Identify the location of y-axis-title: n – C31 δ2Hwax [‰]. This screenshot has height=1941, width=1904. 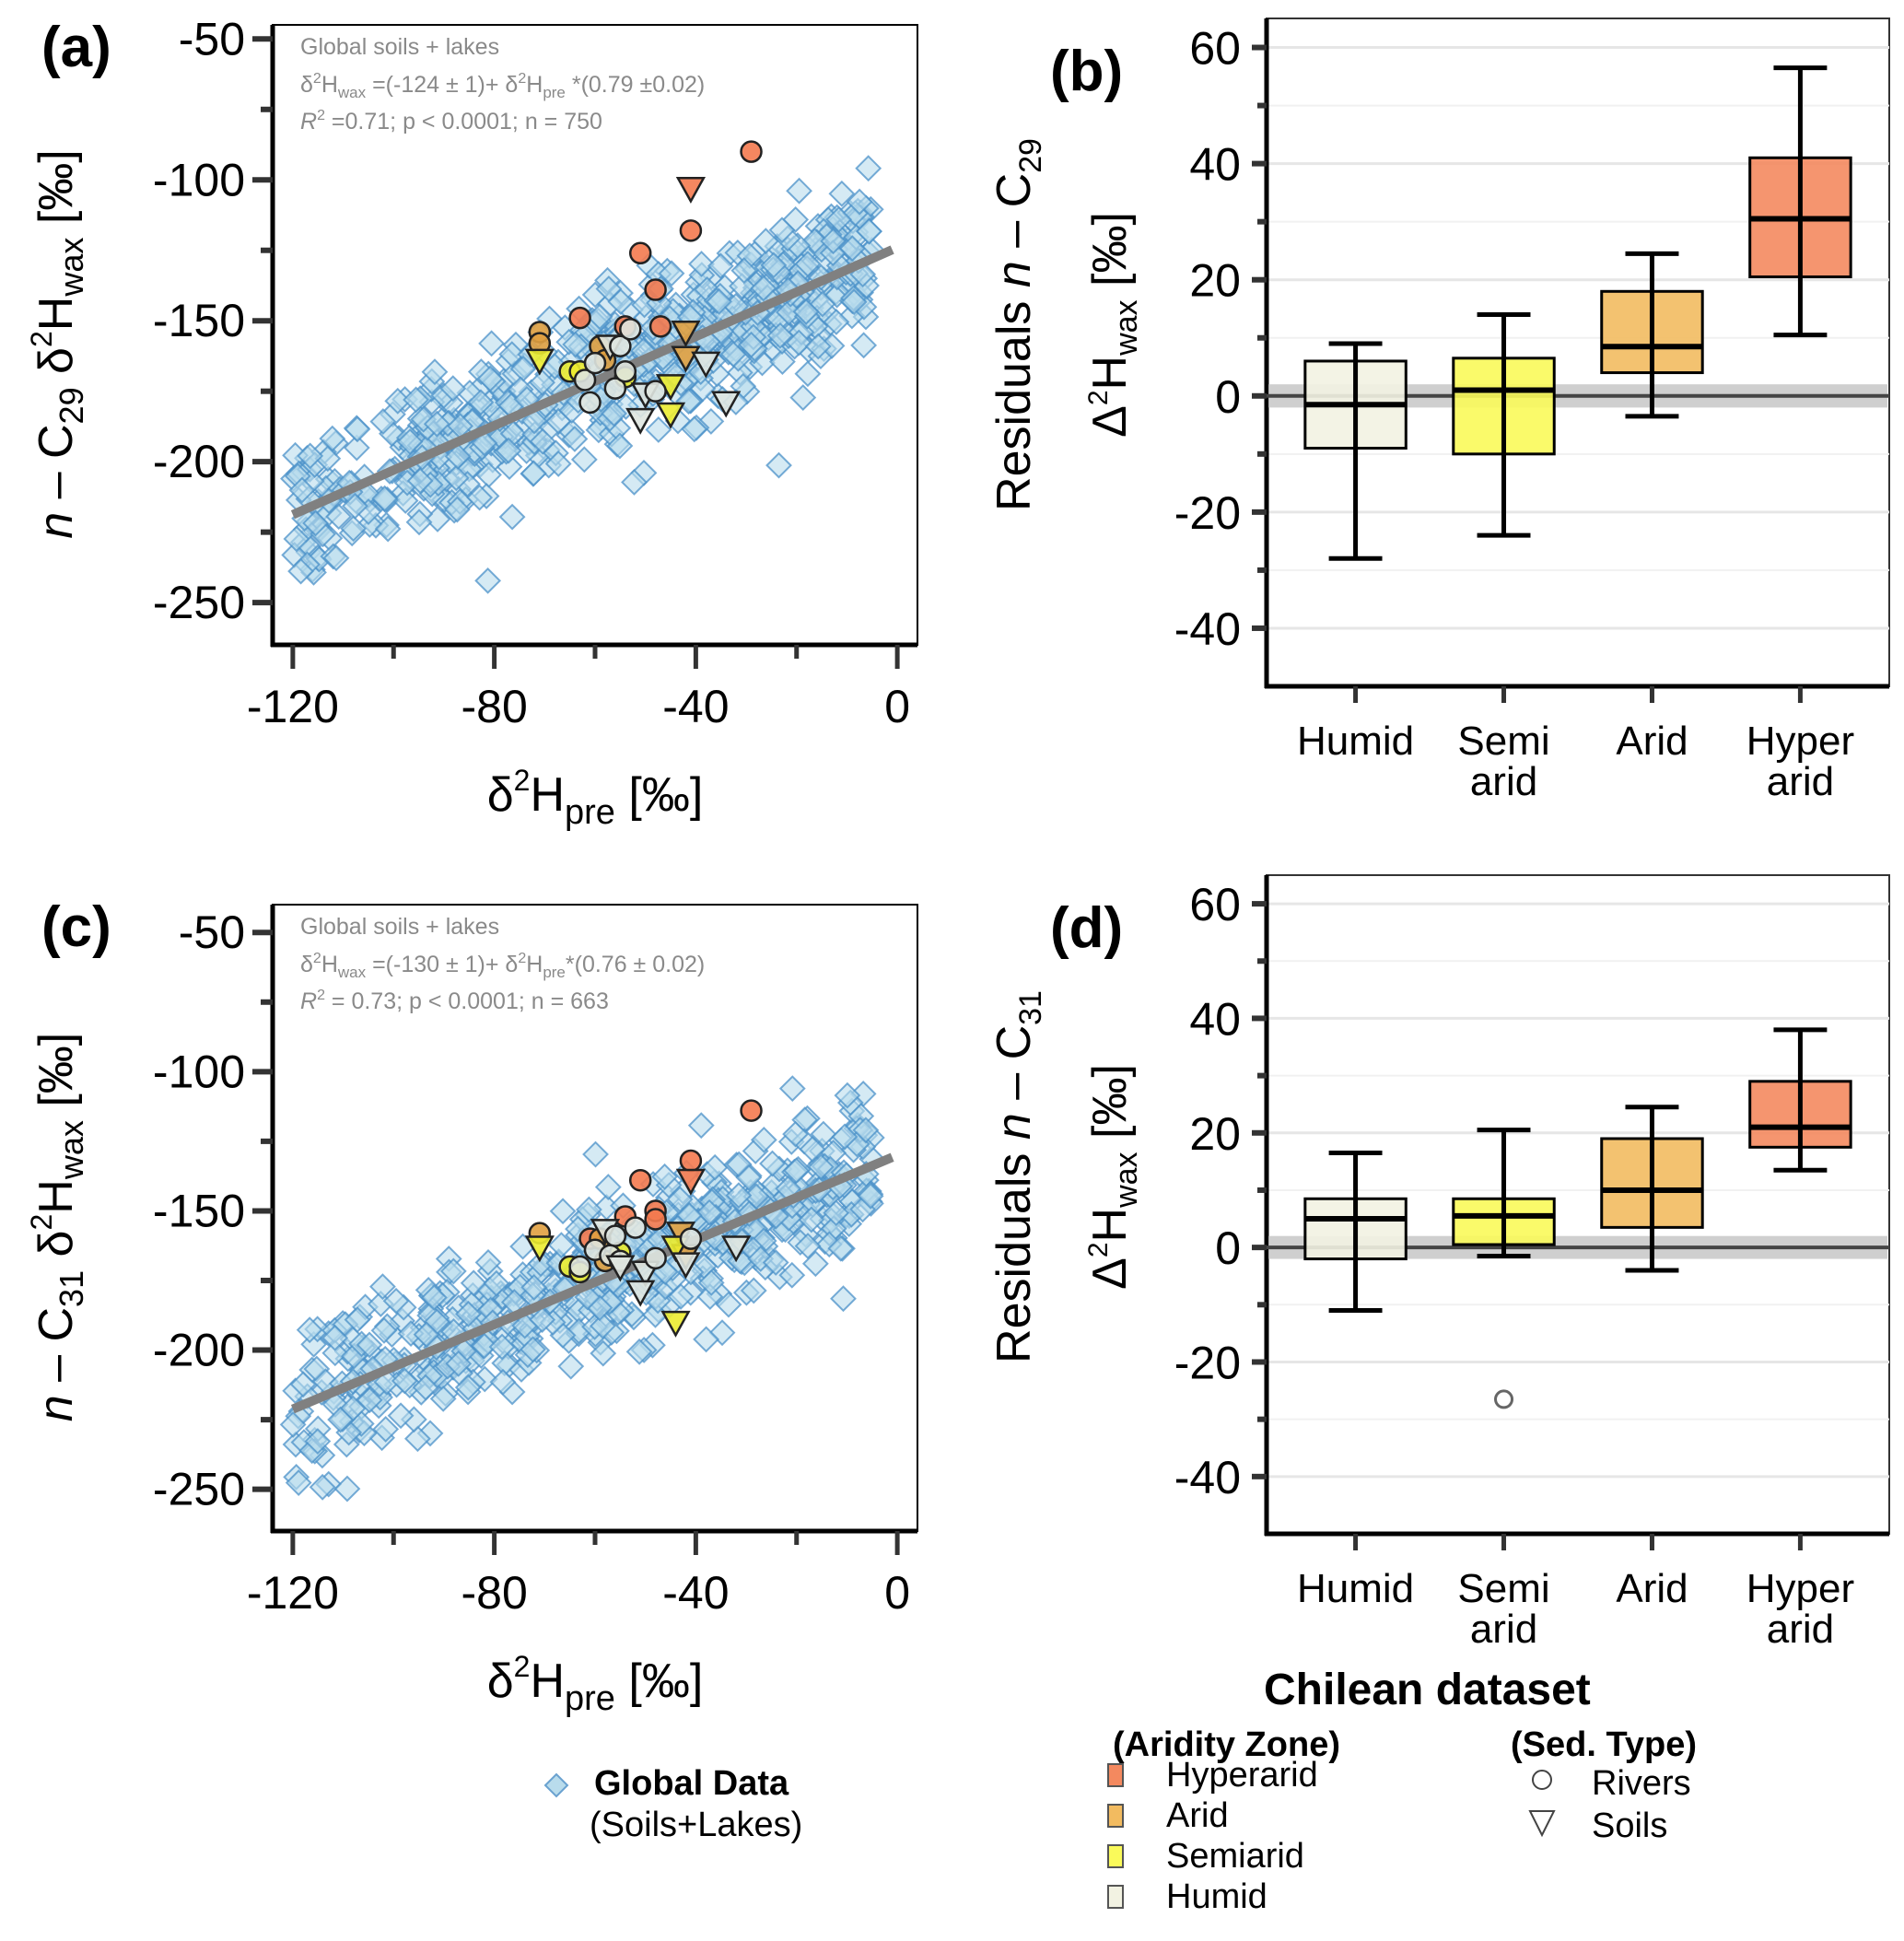
(57, 1227).